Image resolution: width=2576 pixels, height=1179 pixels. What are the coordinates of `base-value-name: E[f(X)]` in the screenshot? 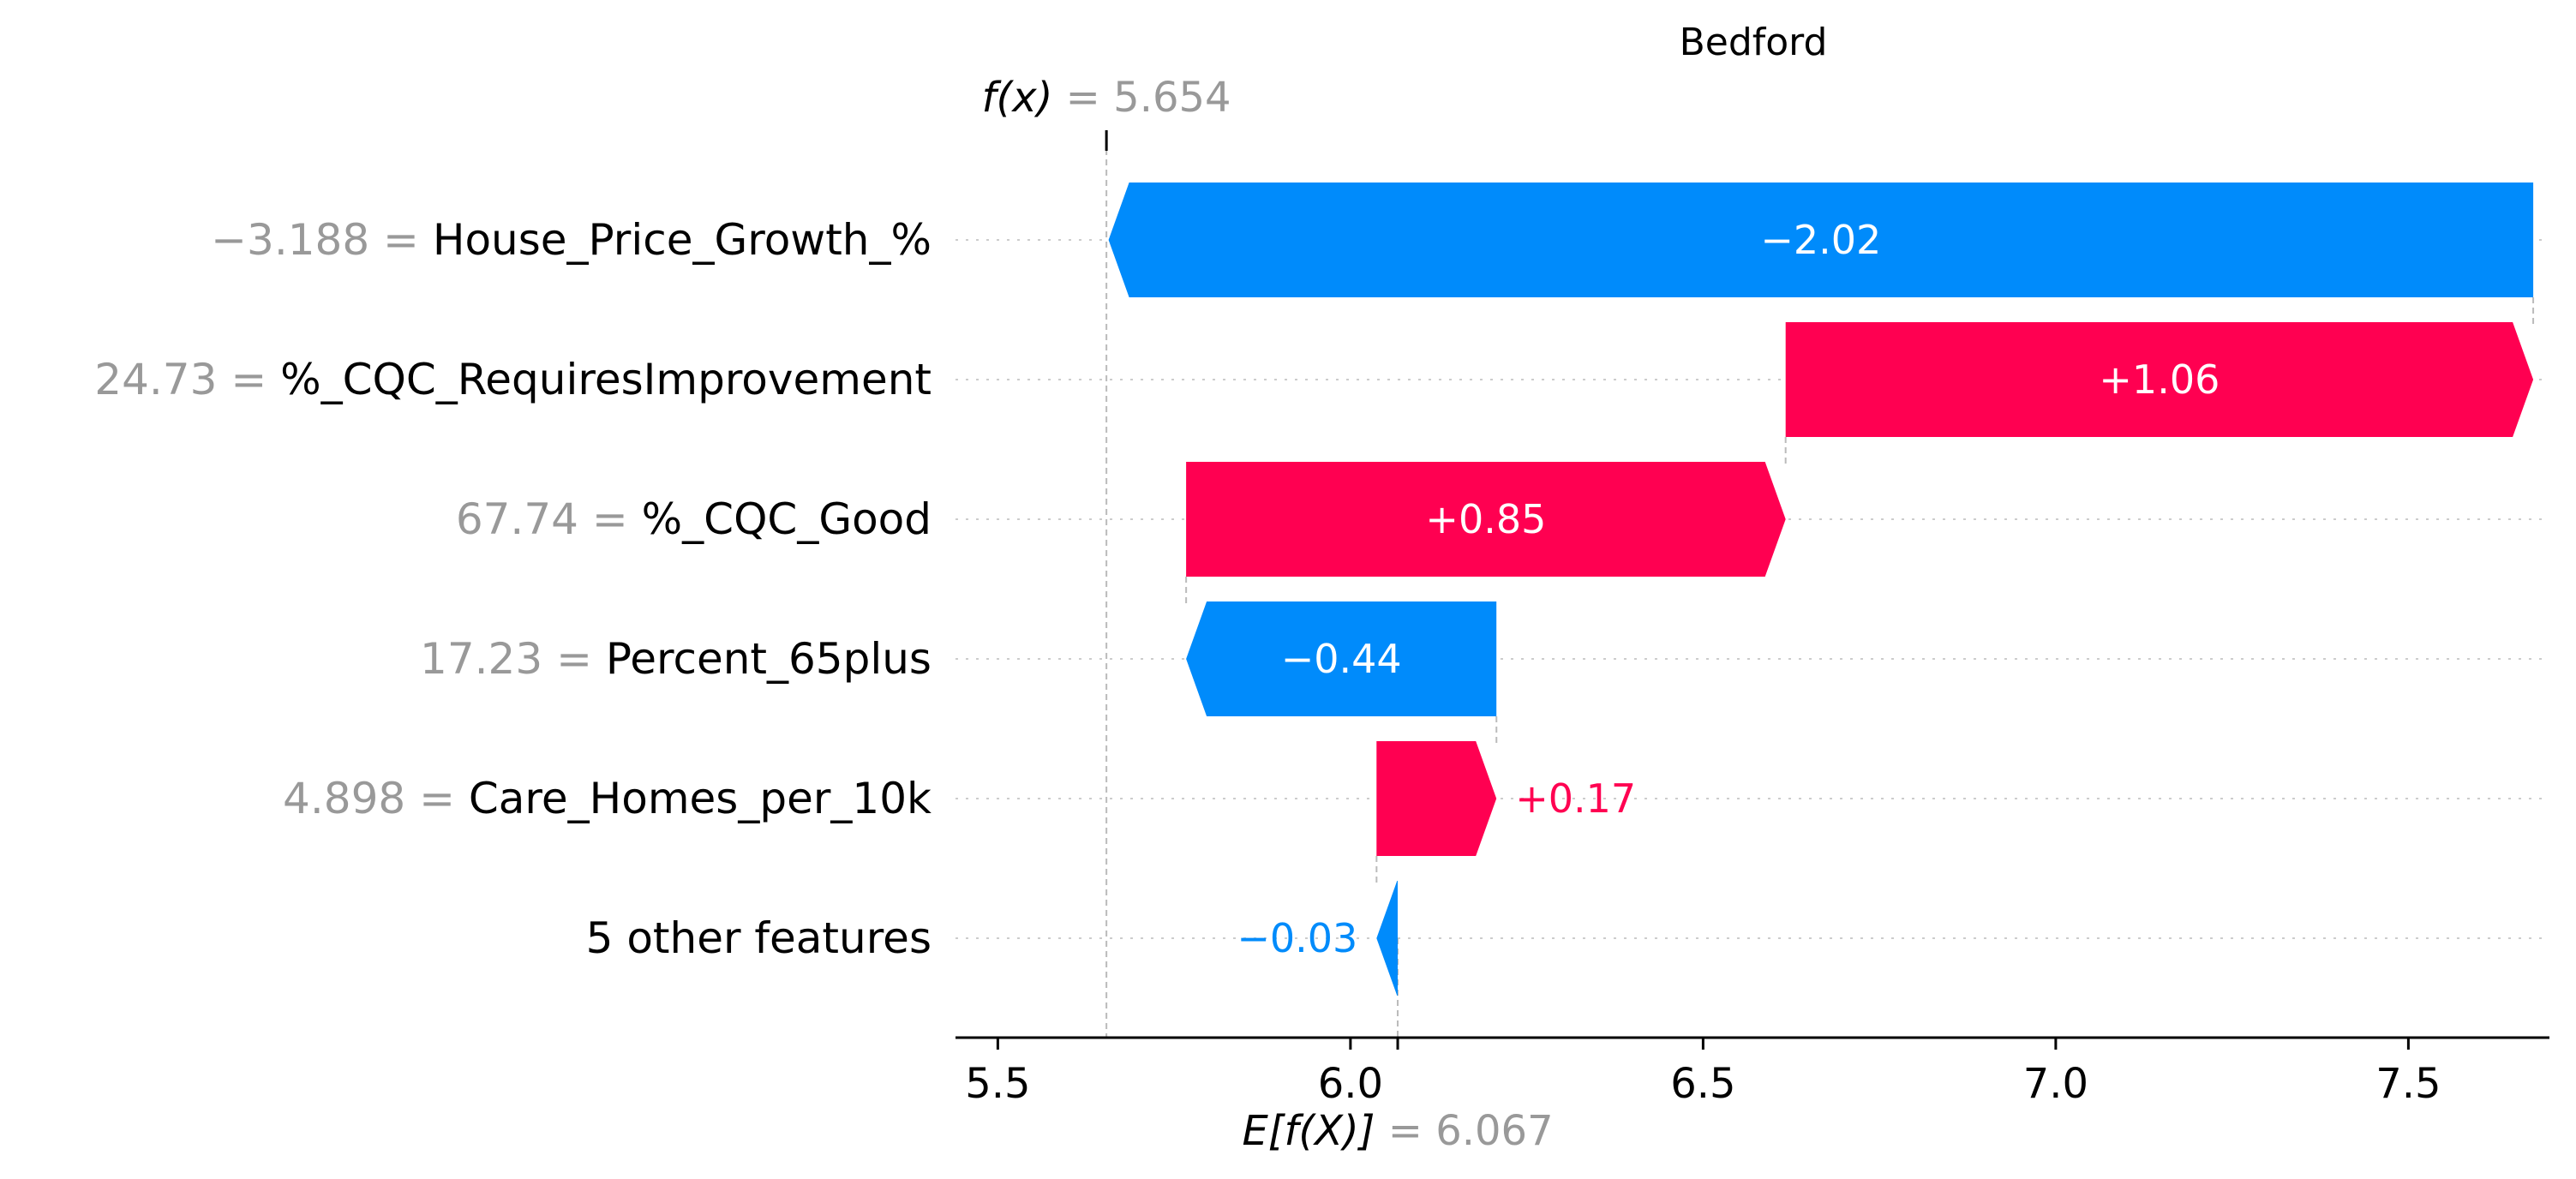 It's located at (1314, 1131).